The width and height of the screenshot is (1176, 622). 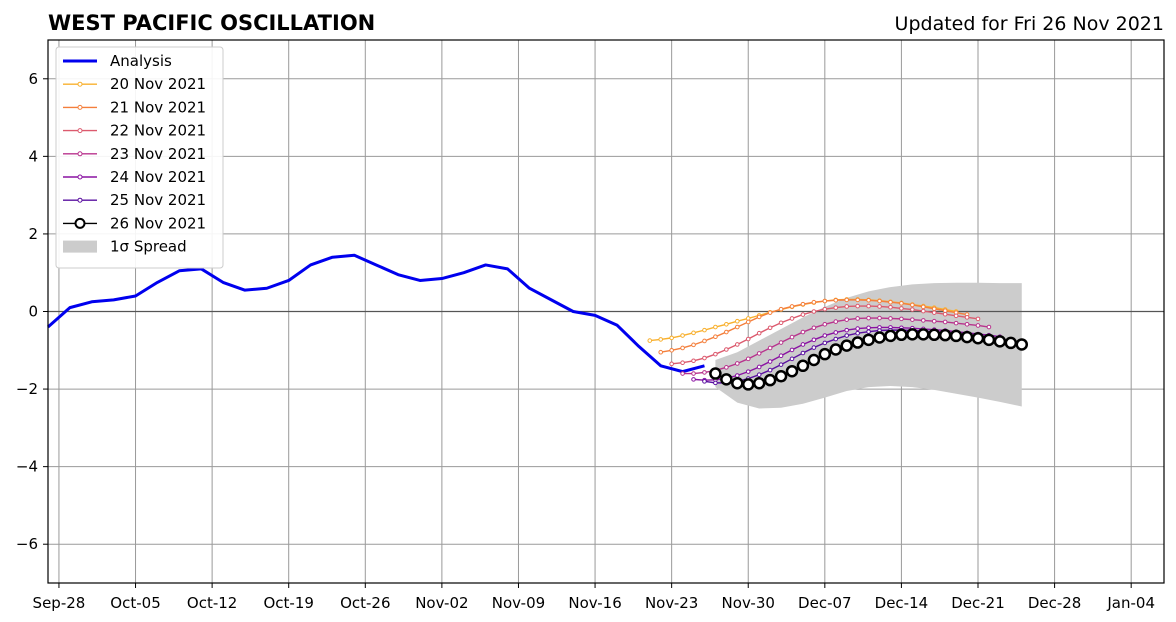 What do you see at coordinates (27, 544) in the screenshot?
I see `y-tick-label: −6` at bounding box center [27, 544].